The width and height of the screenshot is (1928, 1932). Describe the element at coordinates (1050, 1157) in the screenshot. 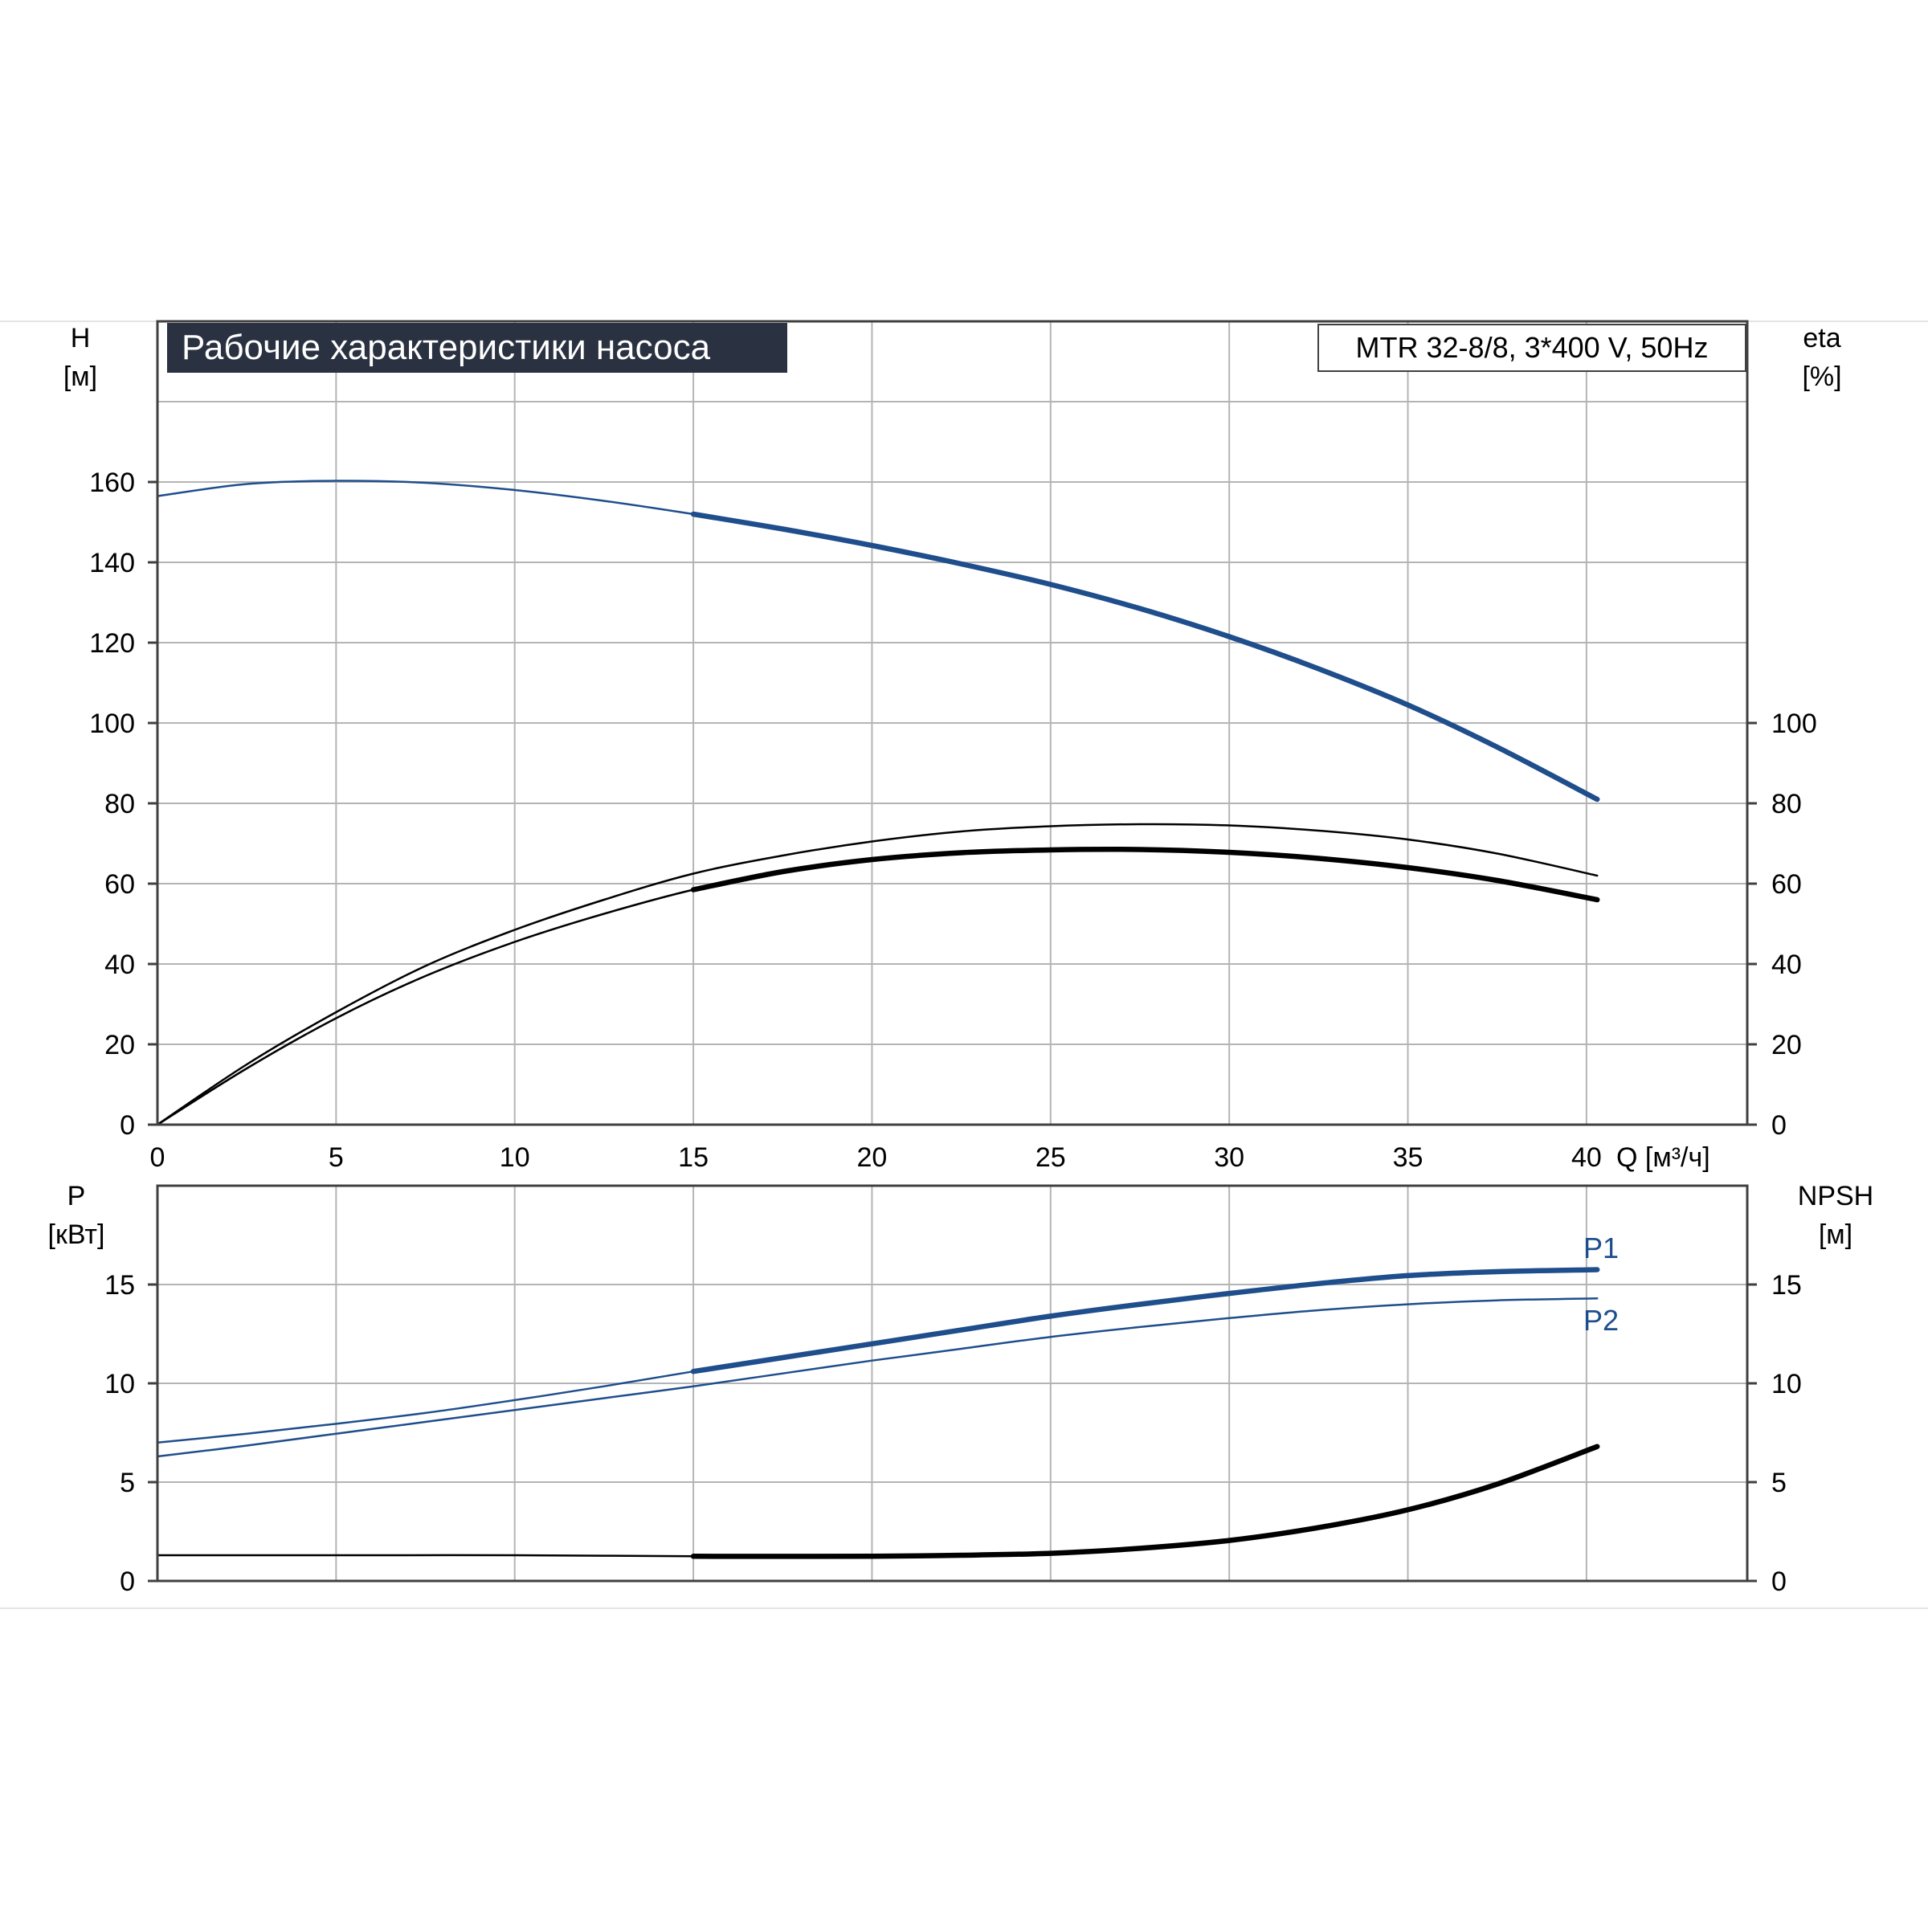

I see `x-tick-label: 25` at that location.